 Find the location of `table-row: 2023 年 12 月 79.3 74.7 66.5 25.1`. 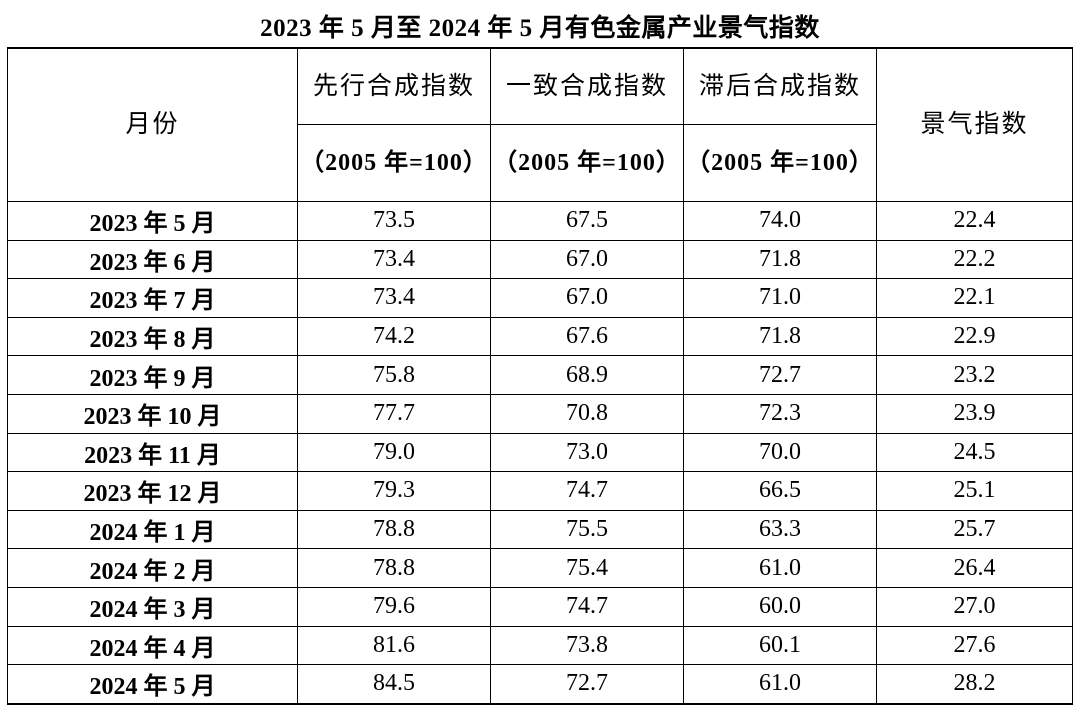

table-row: 2023 年 12 月 79.3 74.7 66.5 25.1 is located at coordinates (540, 491).